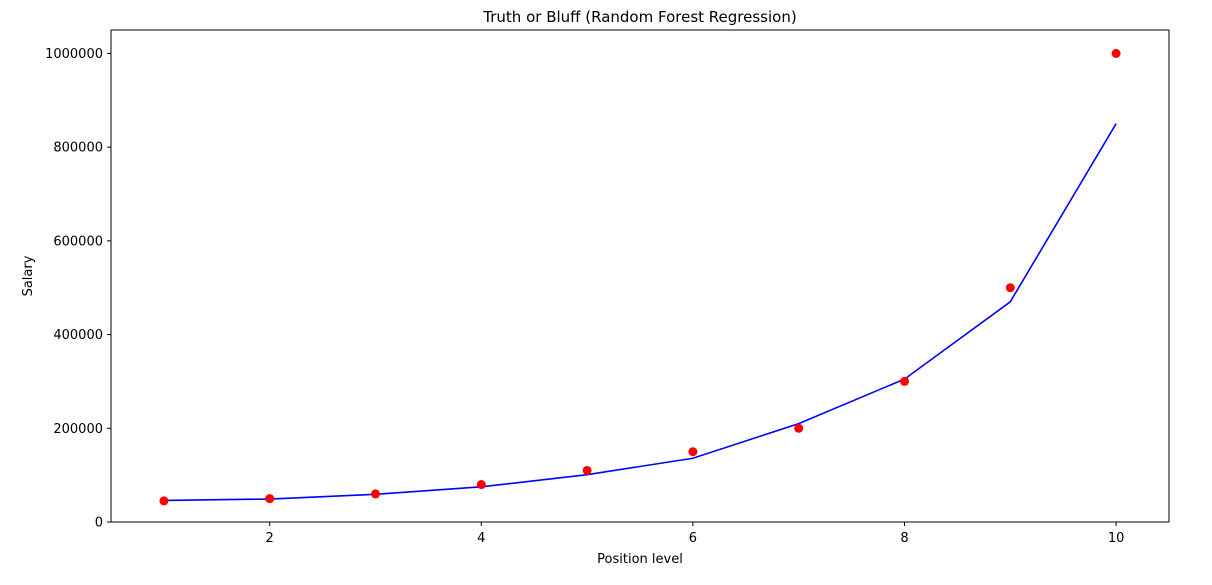 The width and height of the screenshot is (1212, 585). What do you see at coordinates (28, 275) in the screenshot?
I see `y-axis-label: Salary` at bounding box center [28, 275].